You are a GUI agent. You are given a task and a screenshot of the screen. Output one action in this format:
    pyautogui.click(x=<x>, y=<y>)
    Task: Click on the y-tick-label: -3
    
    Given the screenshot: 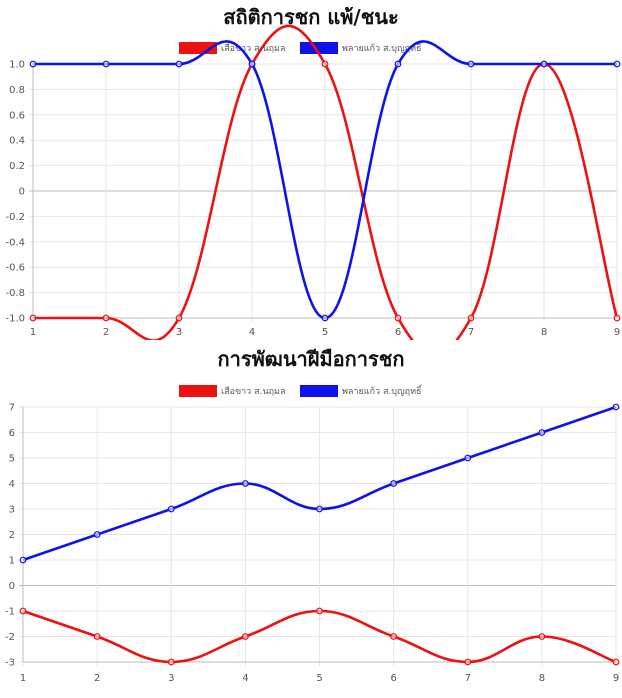 What is the action you would take?
    pyautogui.click(x=10, y=663)
    